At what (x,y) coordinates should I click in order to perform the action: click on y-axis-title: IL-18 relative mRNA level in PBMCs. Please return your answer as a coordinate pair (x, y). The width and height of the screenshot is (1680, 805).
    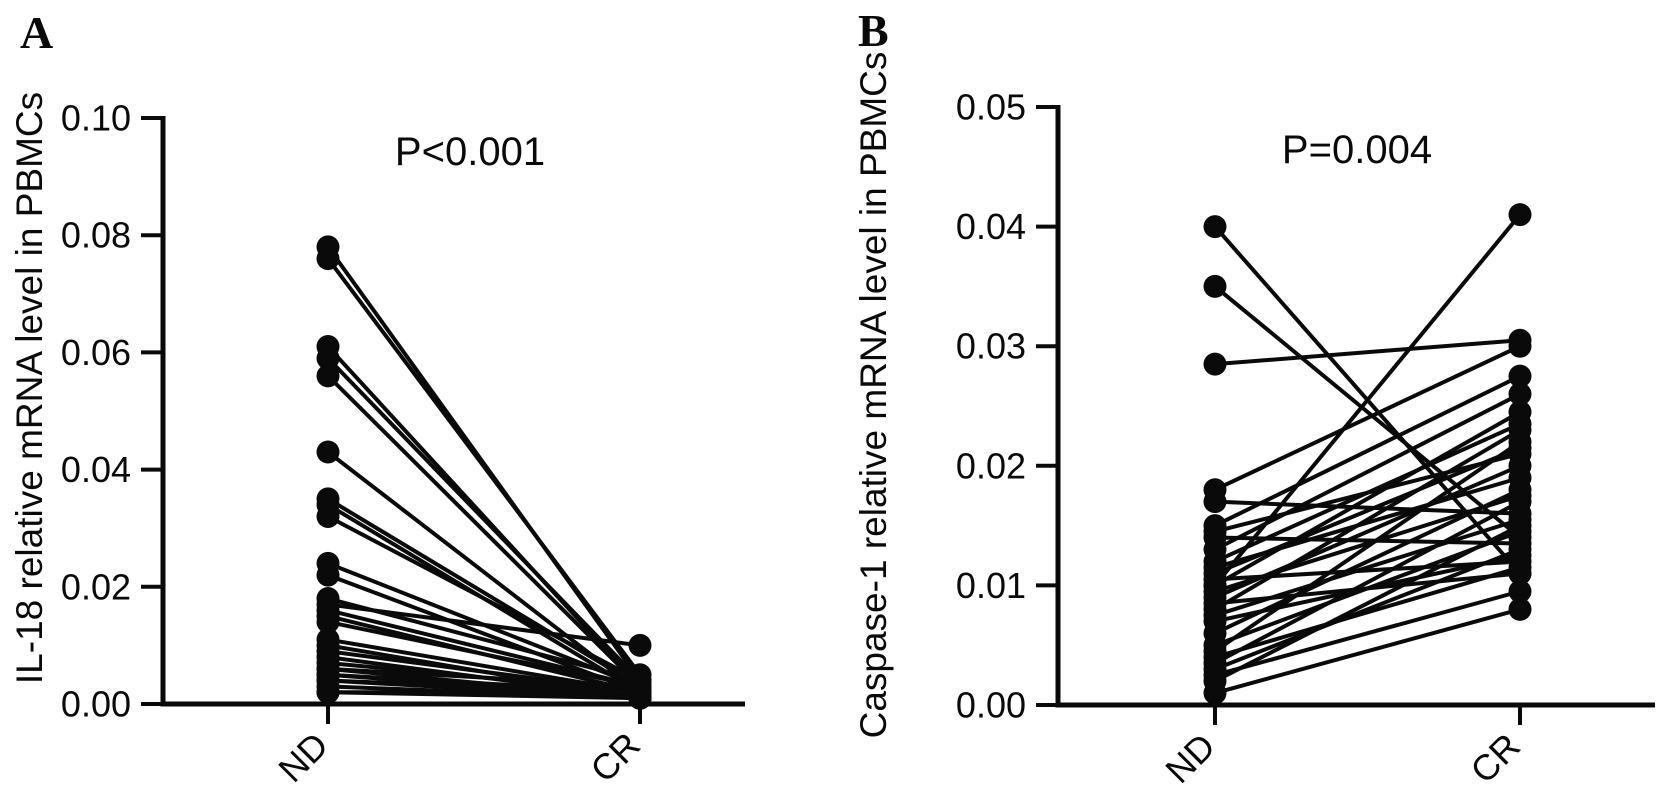
    Looking at the image, I should click on (29, 388).